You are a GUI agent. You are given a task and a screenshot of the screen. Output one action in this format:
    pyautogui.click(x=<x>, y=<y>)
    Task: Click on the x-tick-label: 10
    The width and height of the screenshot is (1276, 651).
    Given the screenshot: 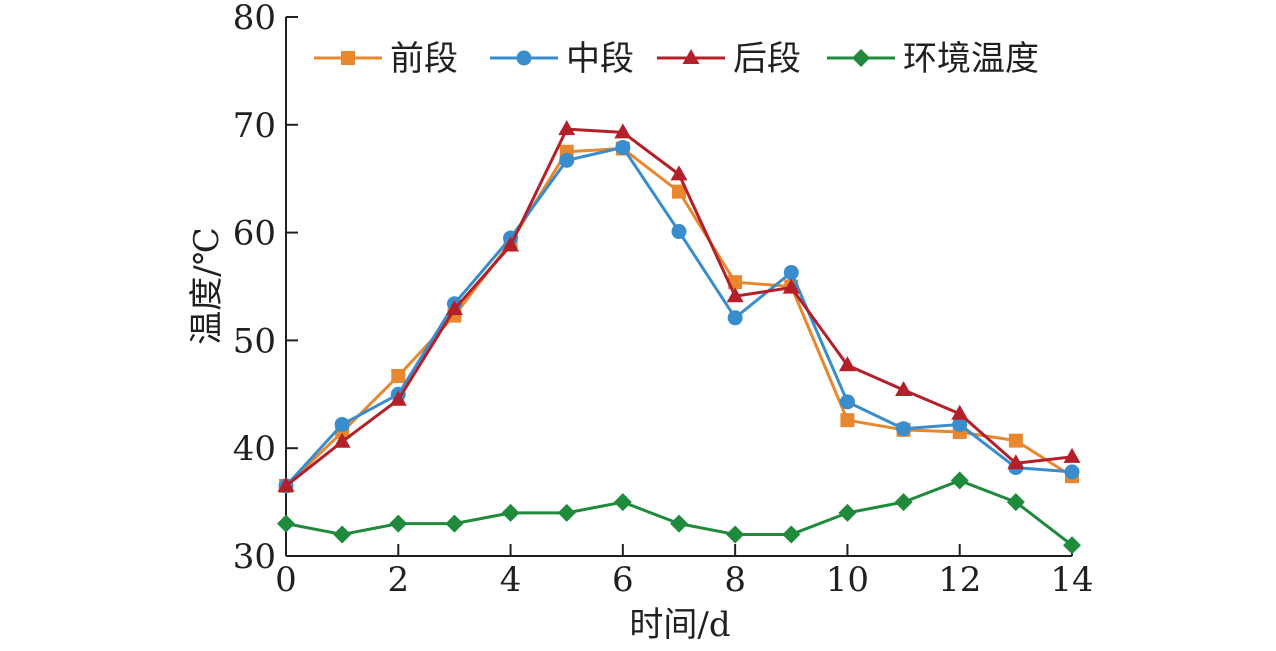 What is the action you would take?
    pyautogui.click(x=847, y=580)
    